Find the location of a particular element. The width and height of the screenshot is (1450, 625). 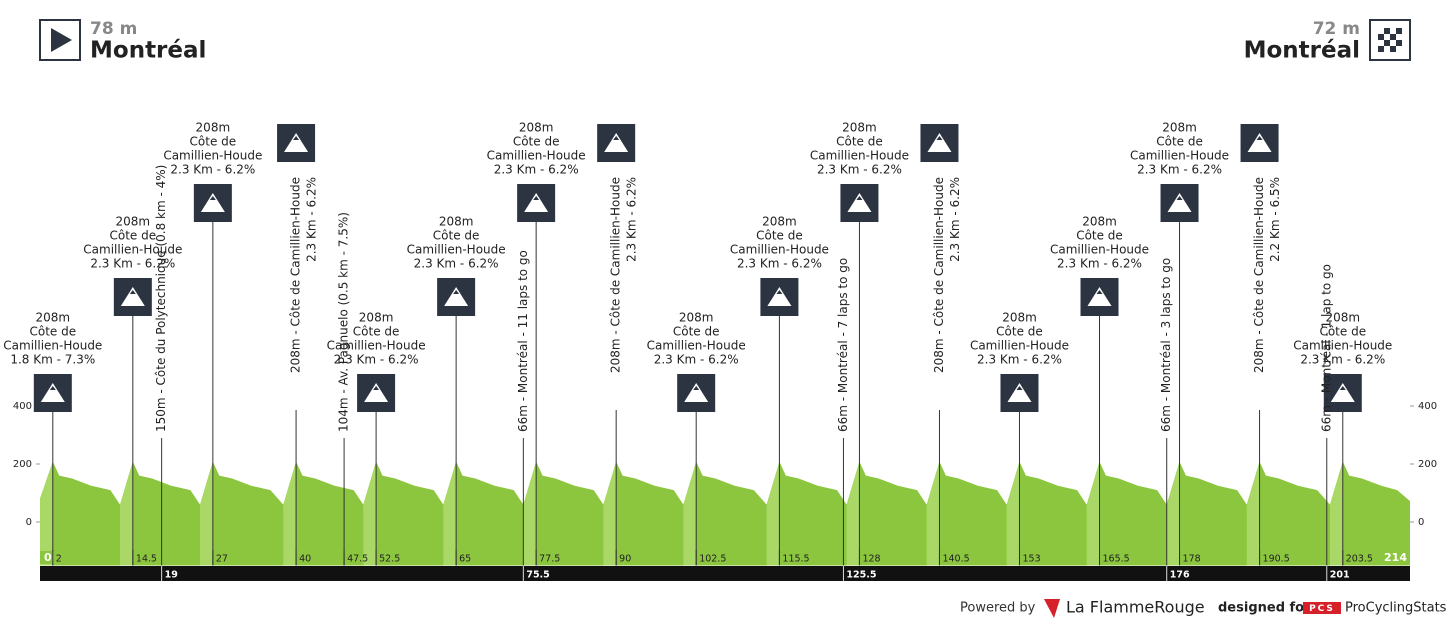

start-icon is located at coordinates (60, 40).